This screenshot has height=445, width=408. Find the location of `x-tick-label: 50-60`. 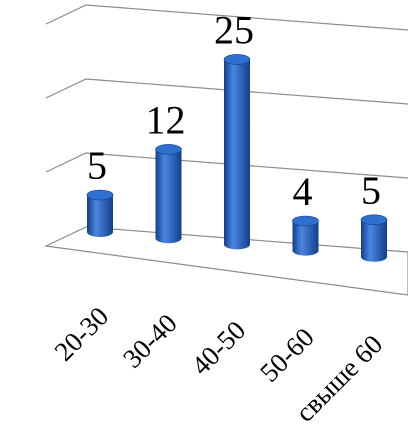

x-tick-label: 50-60 is located at coordinates (287, 355).